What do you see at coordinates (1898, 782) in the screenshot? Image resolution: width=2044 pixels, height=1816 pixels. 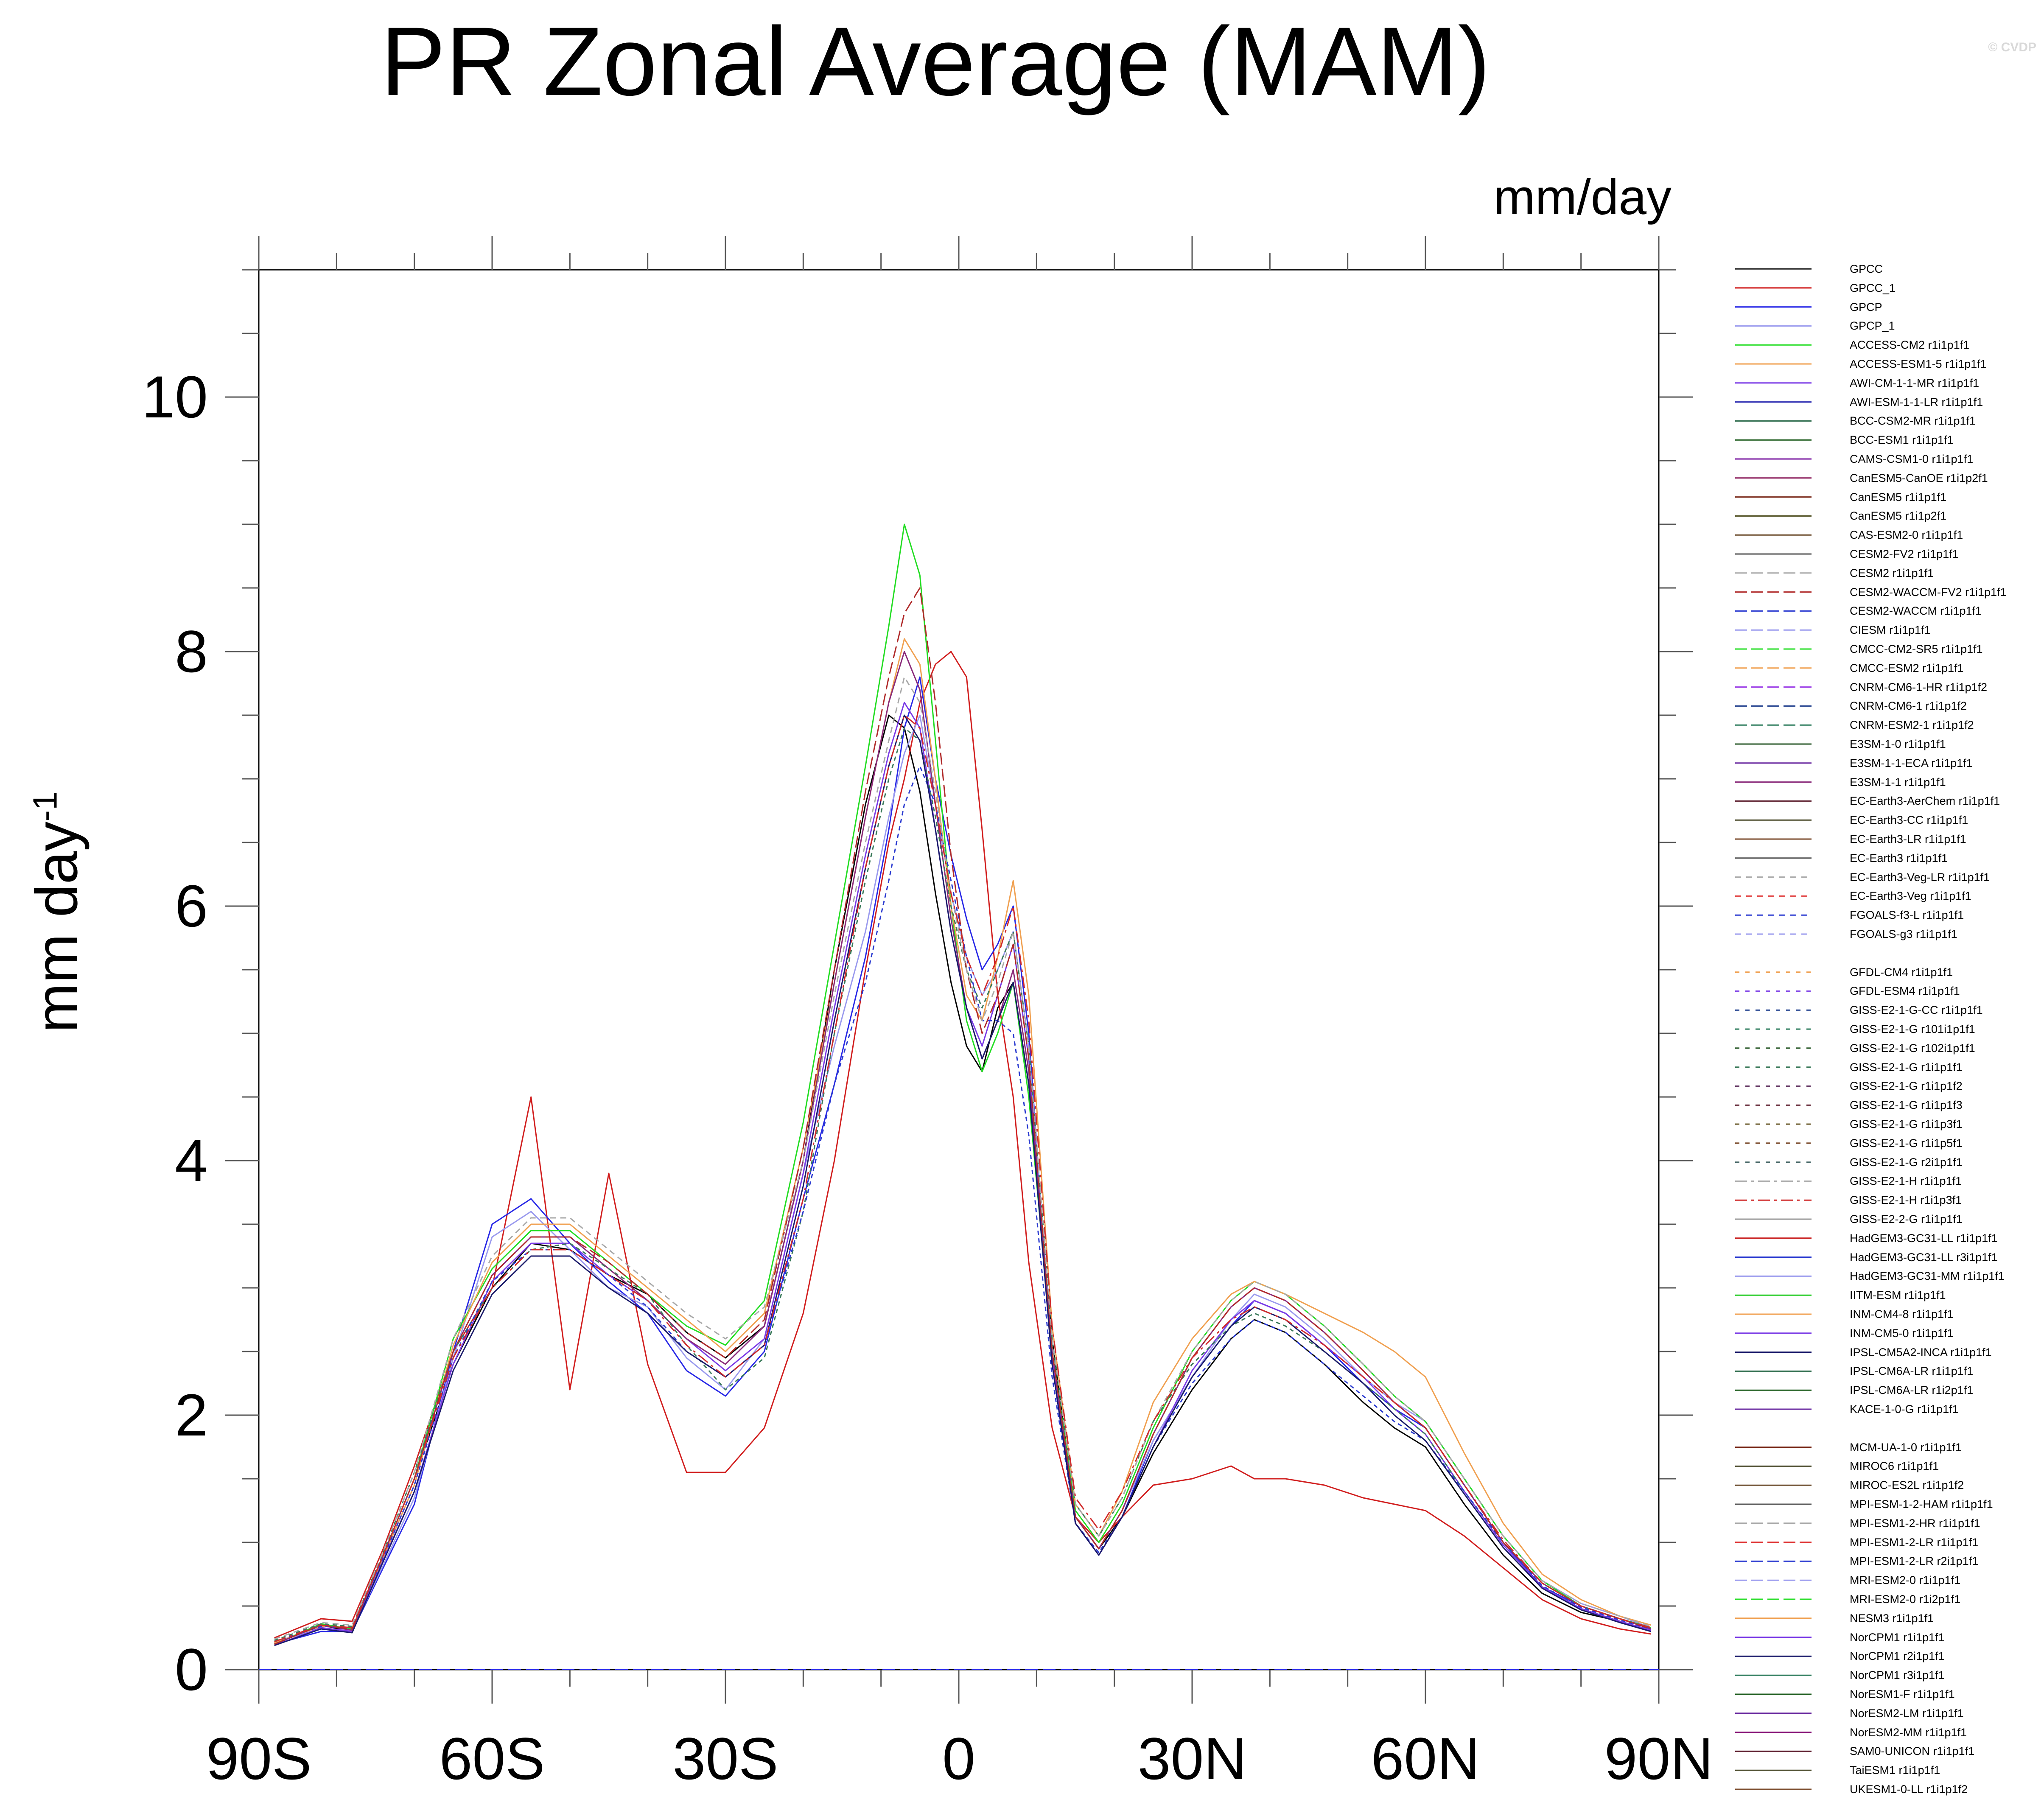 I see `legend-label: E3SM-1-1 r1i1p1f1` at bounding box center [1898, 782].